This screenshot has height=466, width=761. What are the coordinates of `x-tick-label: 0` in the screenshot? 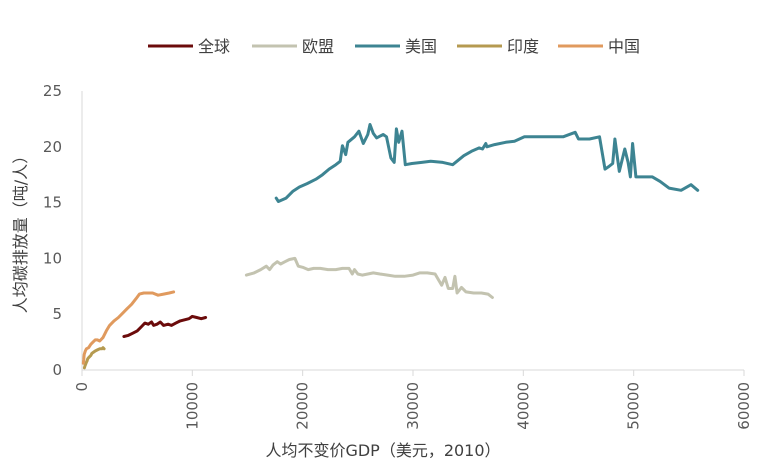 It's located at (82, 387).